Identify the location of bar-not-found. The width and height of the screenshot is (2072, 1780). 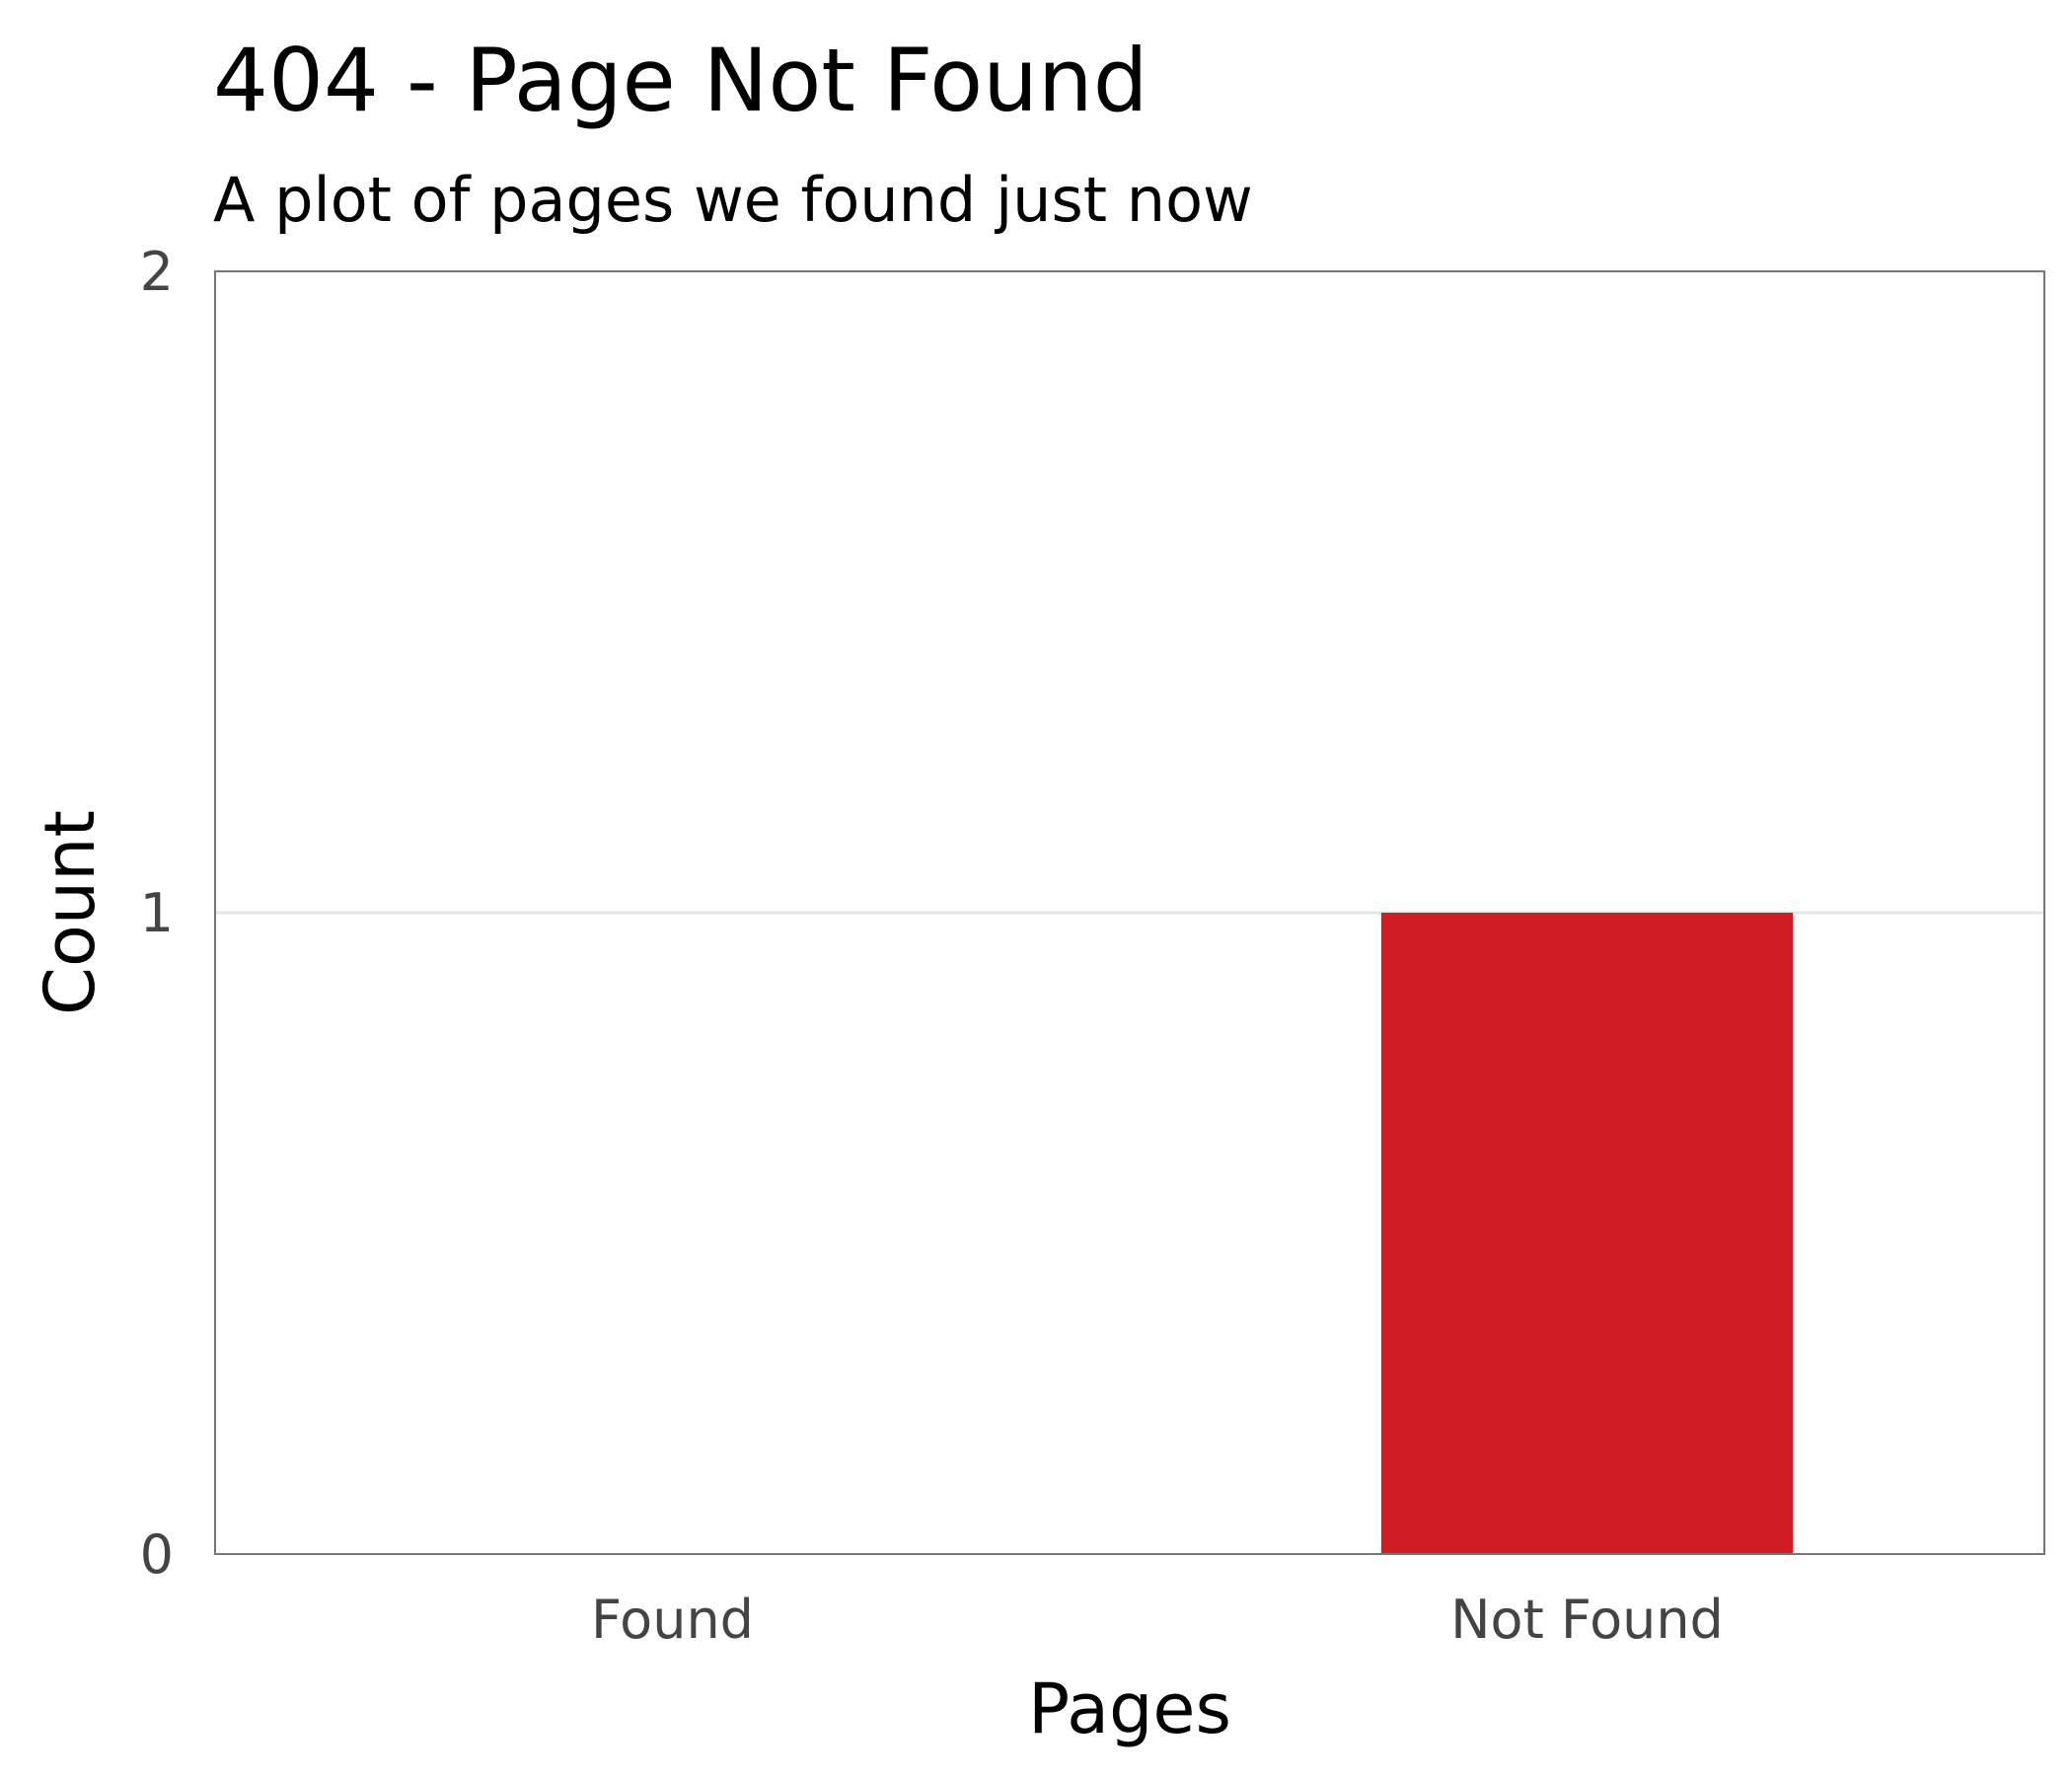
(1587, 1233).